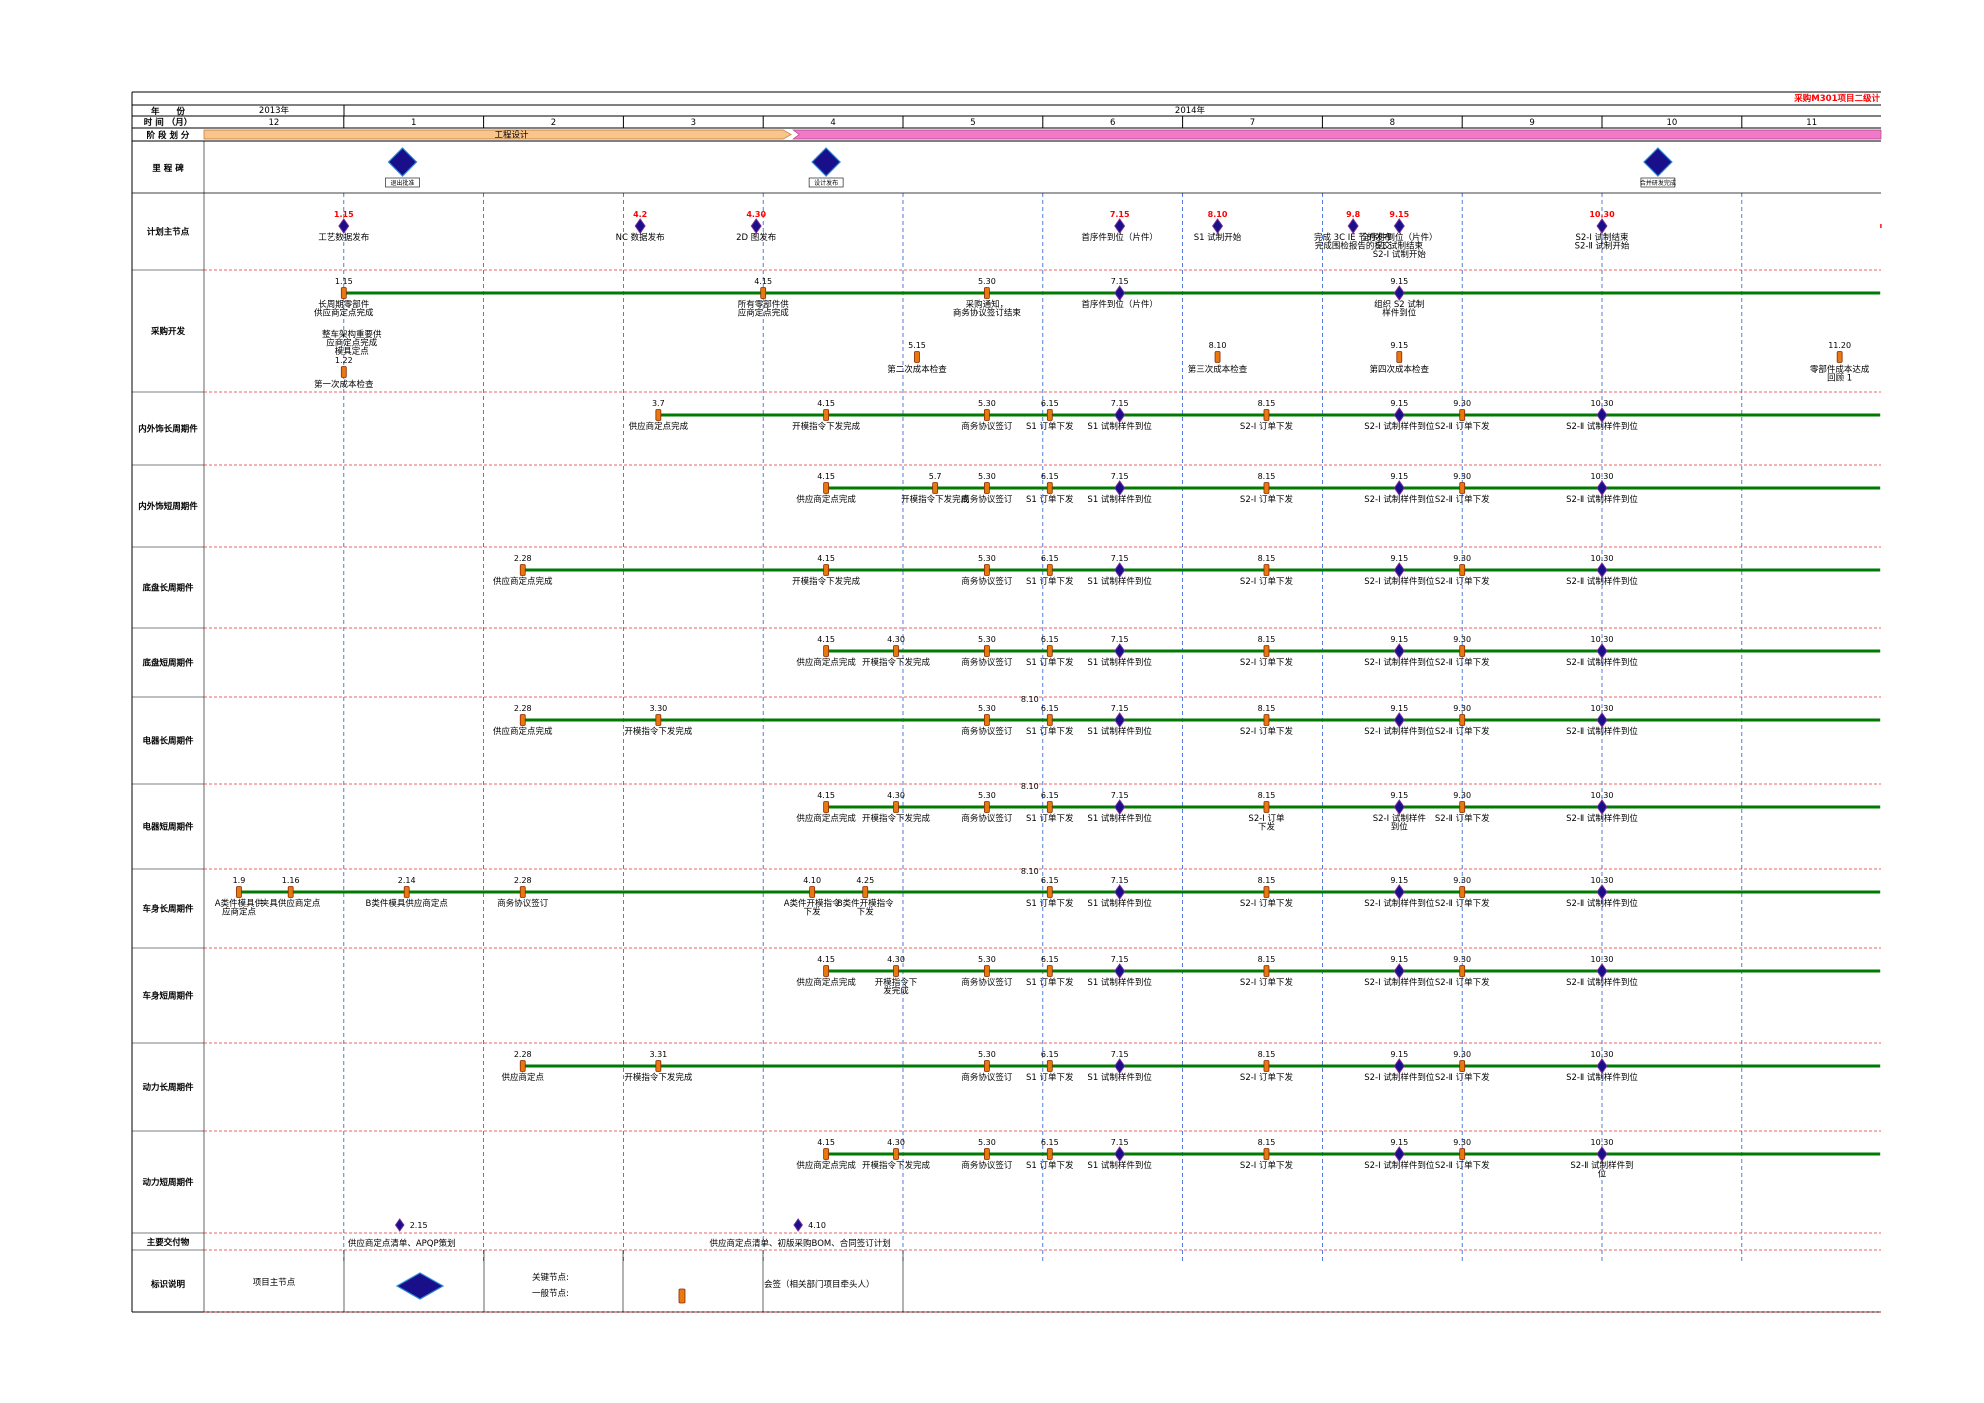  I want to click on node-label: 完成 3C IE 节的发布完成围检报告的提交, so click(1353, 242).